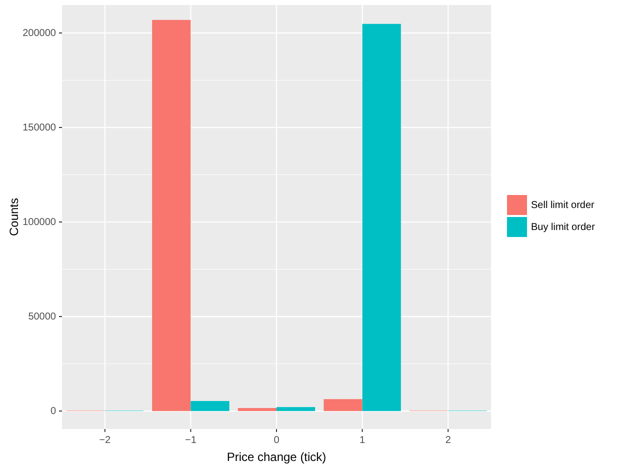  I want to click on x-tick-label: −2, so click(105, 440).